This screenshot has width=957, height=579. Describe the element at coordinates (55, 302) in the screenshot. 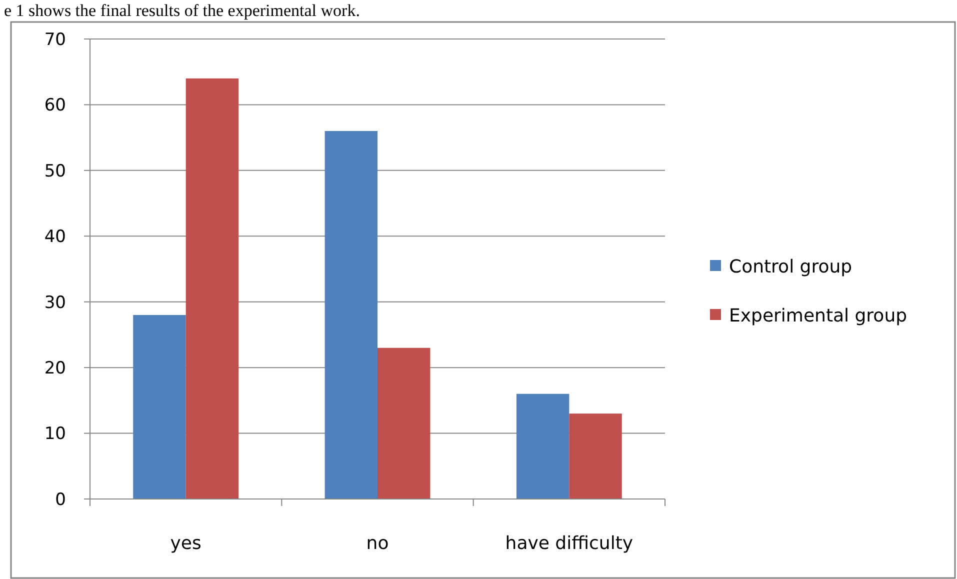

I see `y-tick-label: 30` at that location.